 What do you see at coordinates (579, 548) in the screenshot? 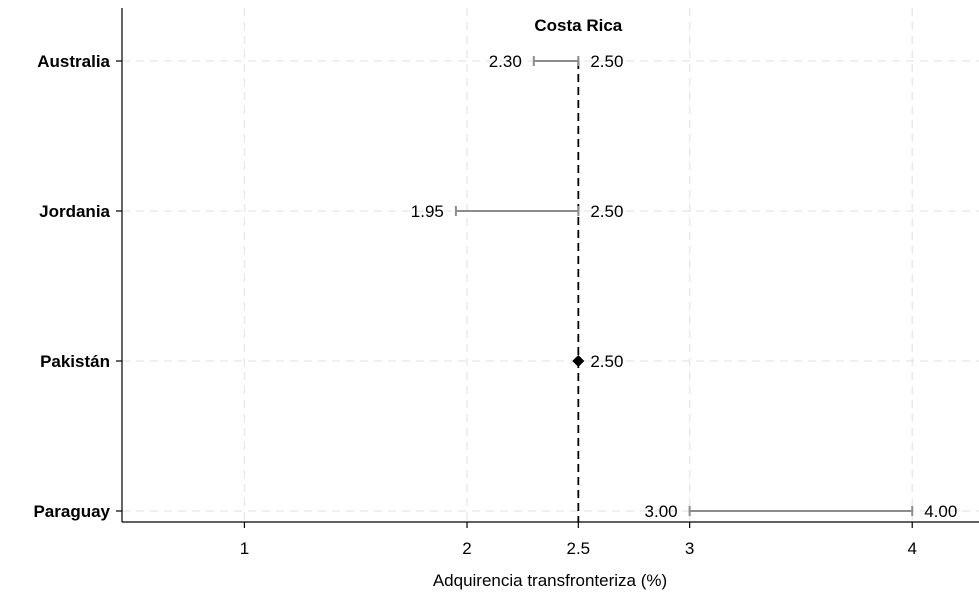
I see `x-tick-label: 2.5` at bounding box center [579, 548].